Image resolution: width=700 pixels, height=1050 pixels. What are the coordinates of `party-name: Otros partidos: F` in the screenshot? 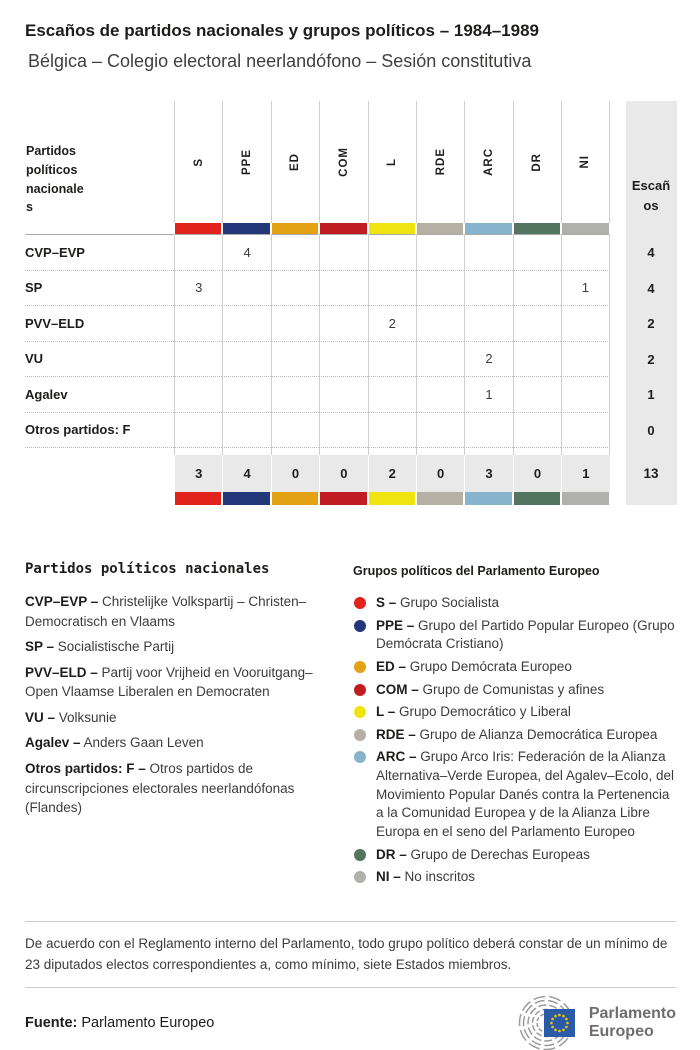 It's located at (99, 431).